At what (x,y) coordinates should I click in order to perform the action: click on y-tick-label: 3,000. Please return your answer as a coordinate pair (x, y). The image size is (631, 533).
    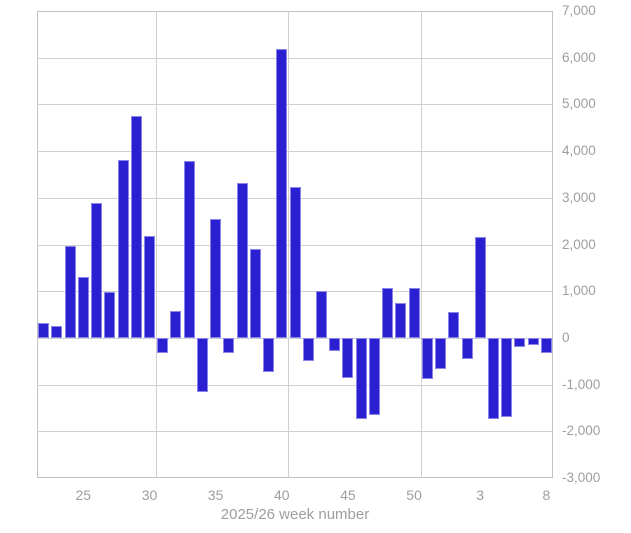
    Looking at the image, I should click on (579, 197).